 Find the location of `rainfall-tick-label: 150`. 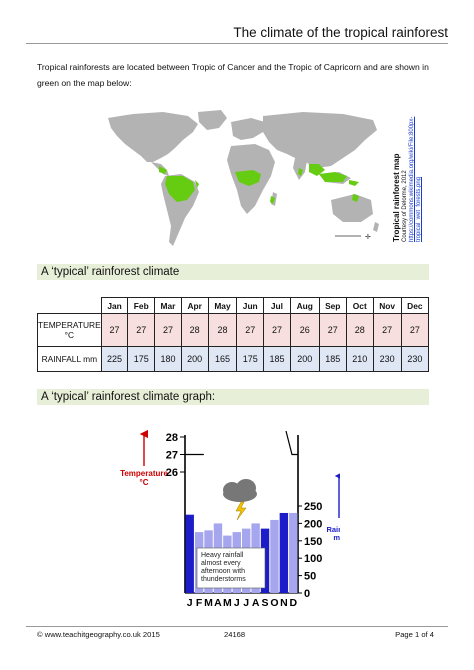

rainfall-tick-label: 150 is located at coordinates (313, 542).